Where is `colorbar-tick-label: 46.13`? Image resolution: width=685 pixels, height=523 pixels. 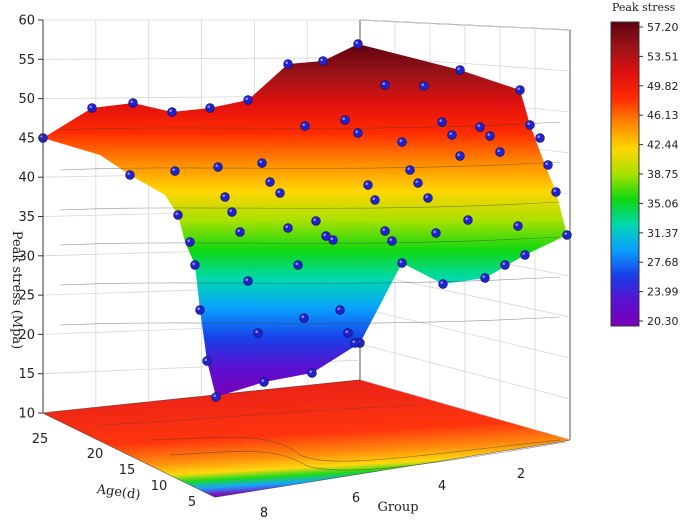 colorbar-tick-label: 46.13 is located at coordinates (663, 115).